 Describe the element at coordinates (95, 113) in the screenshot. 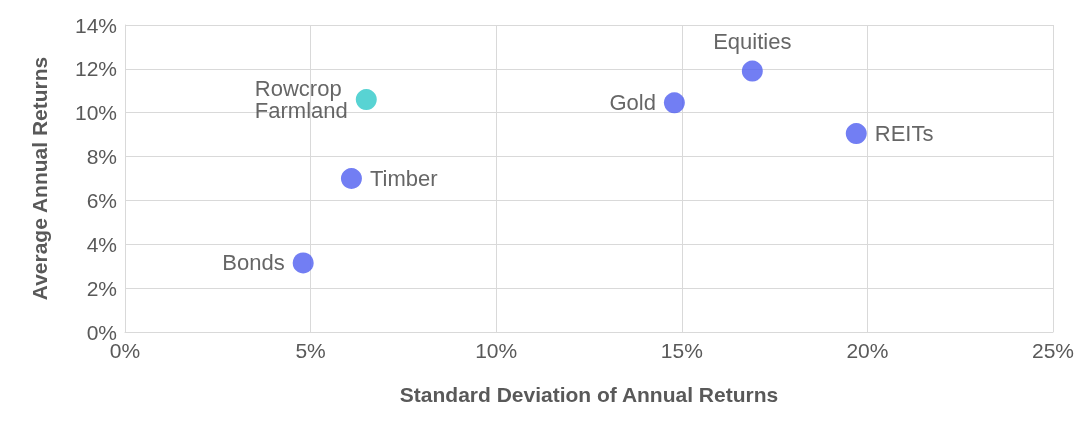

I see `y-tick-label: 10%` at that location.